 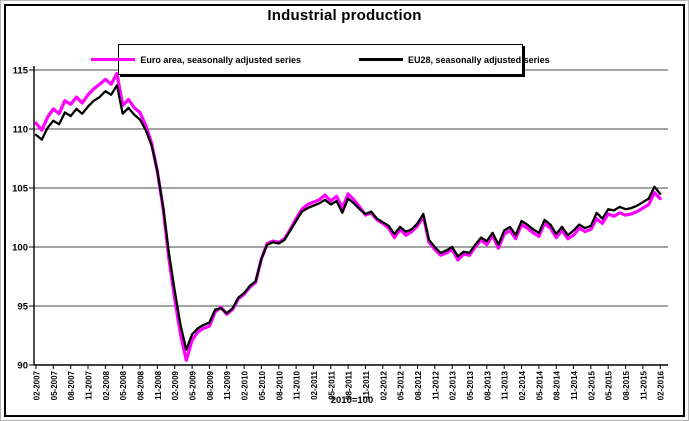 What do you see at coordinates (487, 385) in the screenshot?
I see `x-tick-label: 08-2013` at bounding box center [487, 385].